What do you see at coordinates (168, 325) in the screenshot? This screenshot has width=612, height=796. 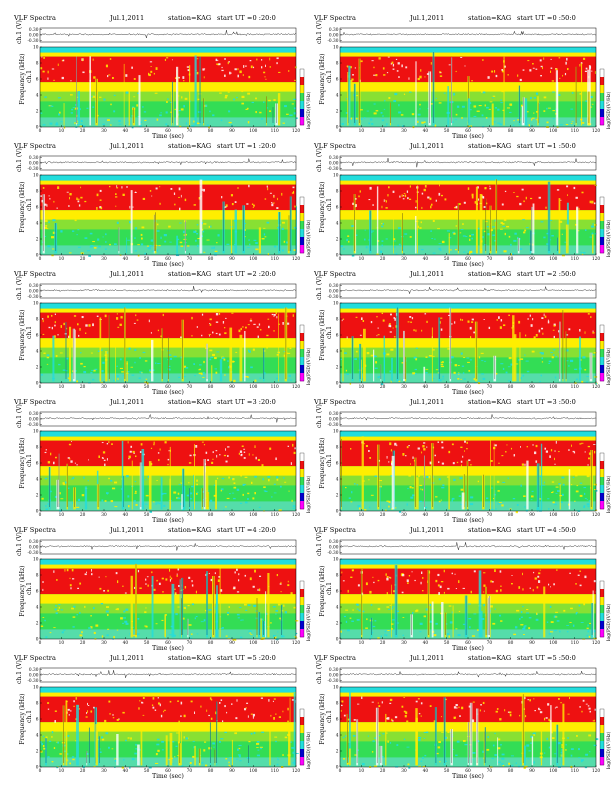 I see `band-red-main` at bounding box center [168, 325].